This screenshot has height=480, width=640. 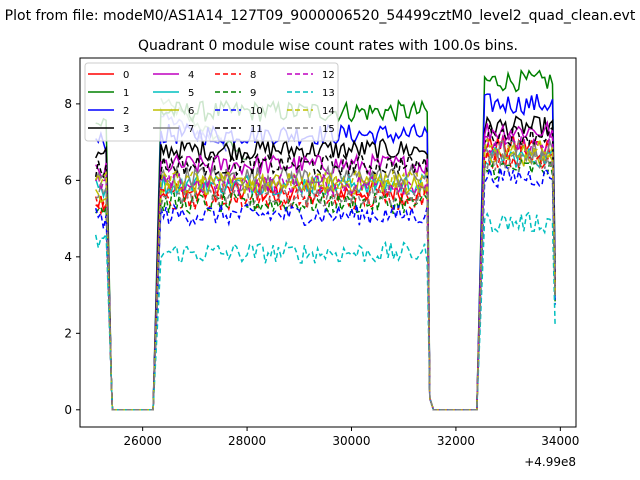 I want to click on y-tick-label: 2, so click(x=68, y=333).